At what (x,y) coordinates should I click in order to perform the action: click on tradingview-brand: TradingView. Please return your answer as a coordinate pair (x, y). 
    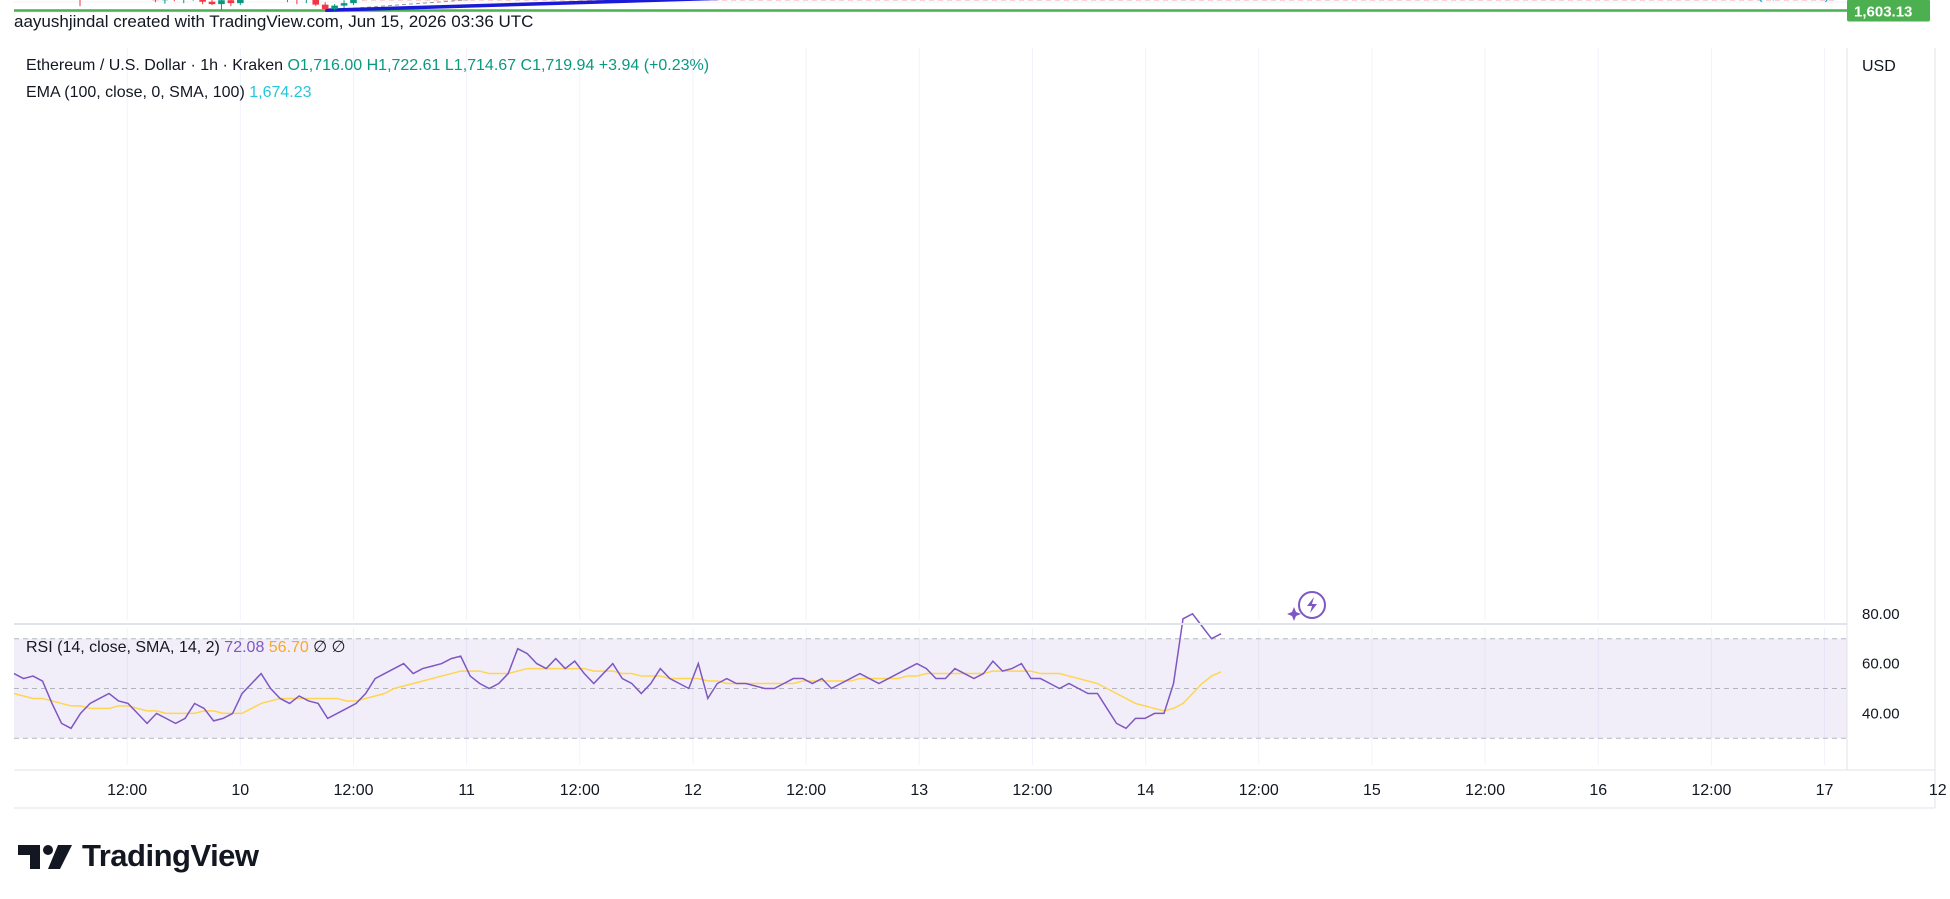
    Looking at the image, I should click on (138, 856).